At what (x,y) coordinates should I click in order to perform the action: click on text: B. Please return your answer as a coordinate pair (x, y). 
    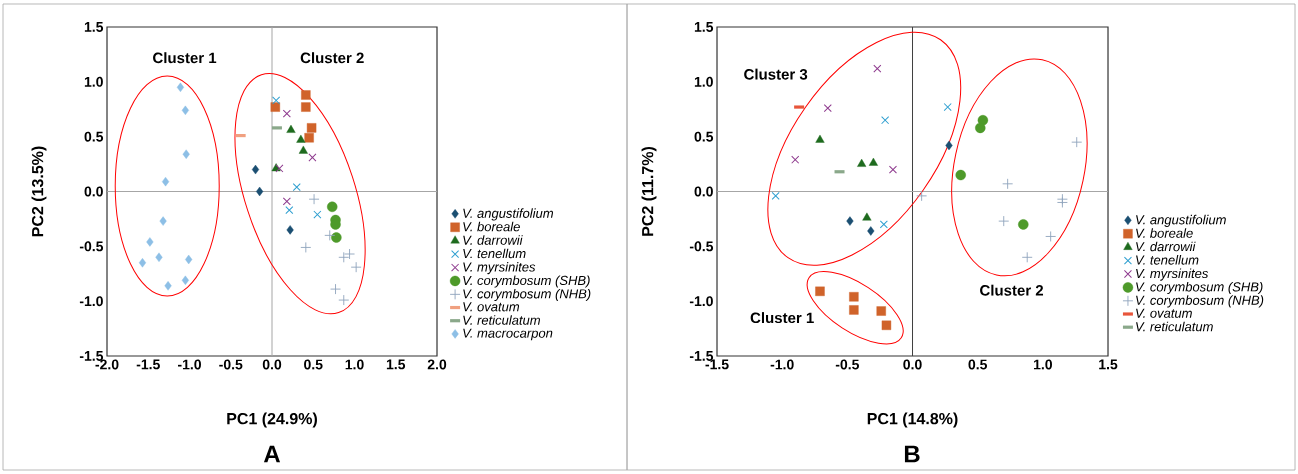
    Looking at the image, I should click on (912, 454).